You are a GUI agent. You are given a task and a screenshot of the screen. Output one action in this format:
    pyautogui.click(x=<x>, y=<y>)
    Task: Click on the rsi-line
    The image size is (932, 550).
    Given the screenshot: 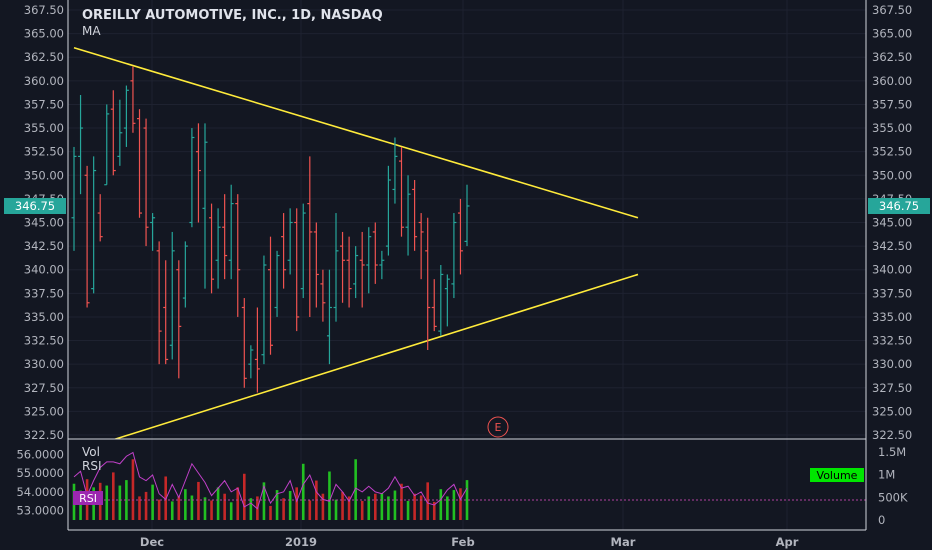 What is the action you would take?
    pyautogui.click(x=270, y=480)
    